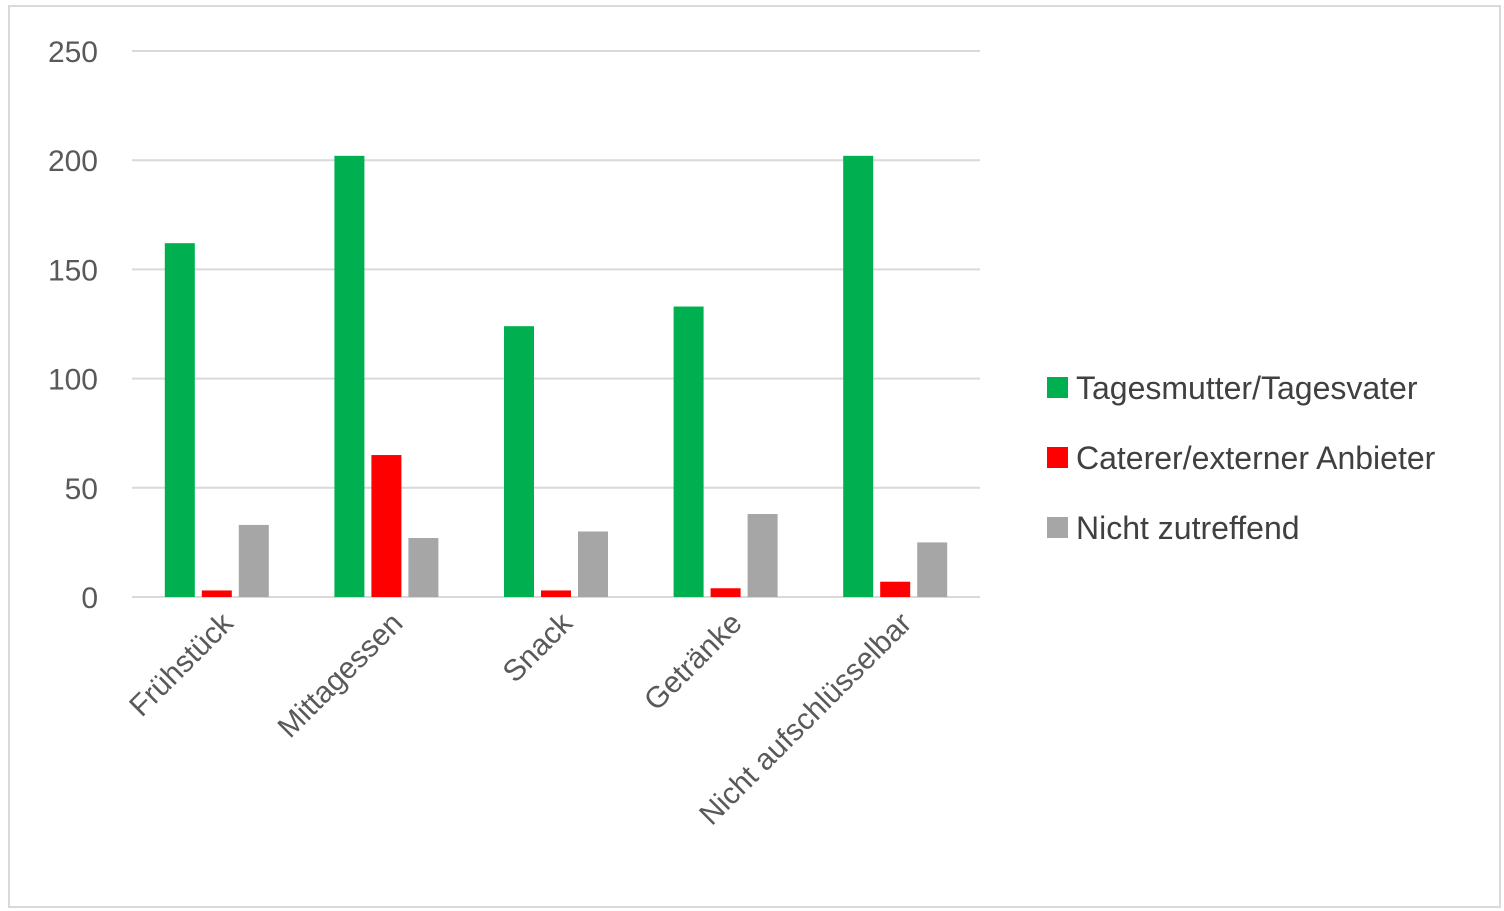  I want to click on y-tick-label: 150, so click(73, 270).